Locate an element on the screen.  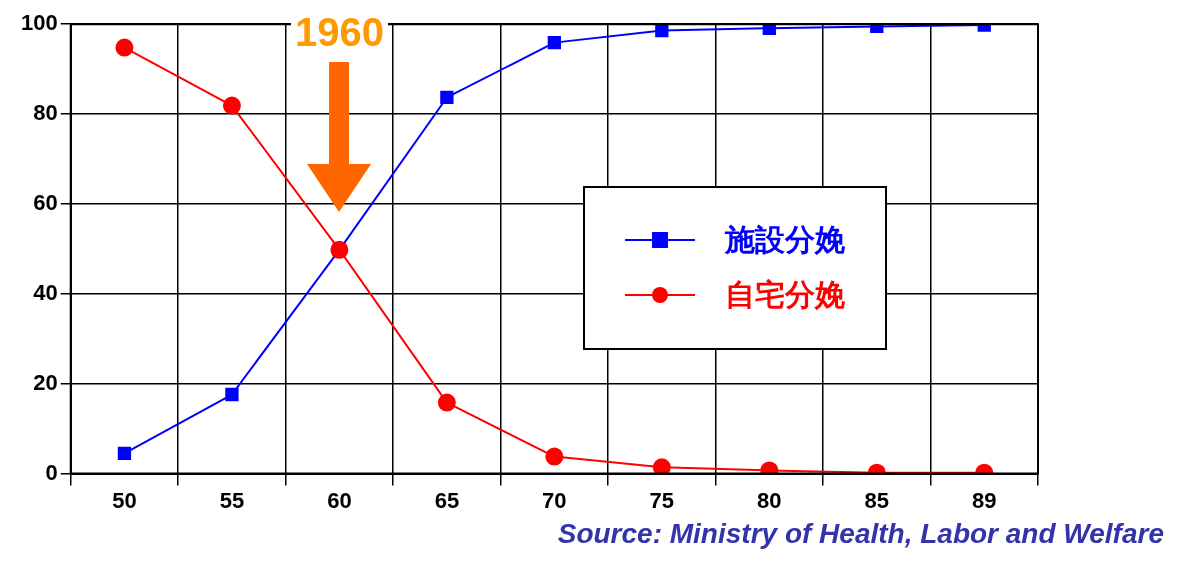
x-tick-label: 85 is located at coordinates (877, 500).